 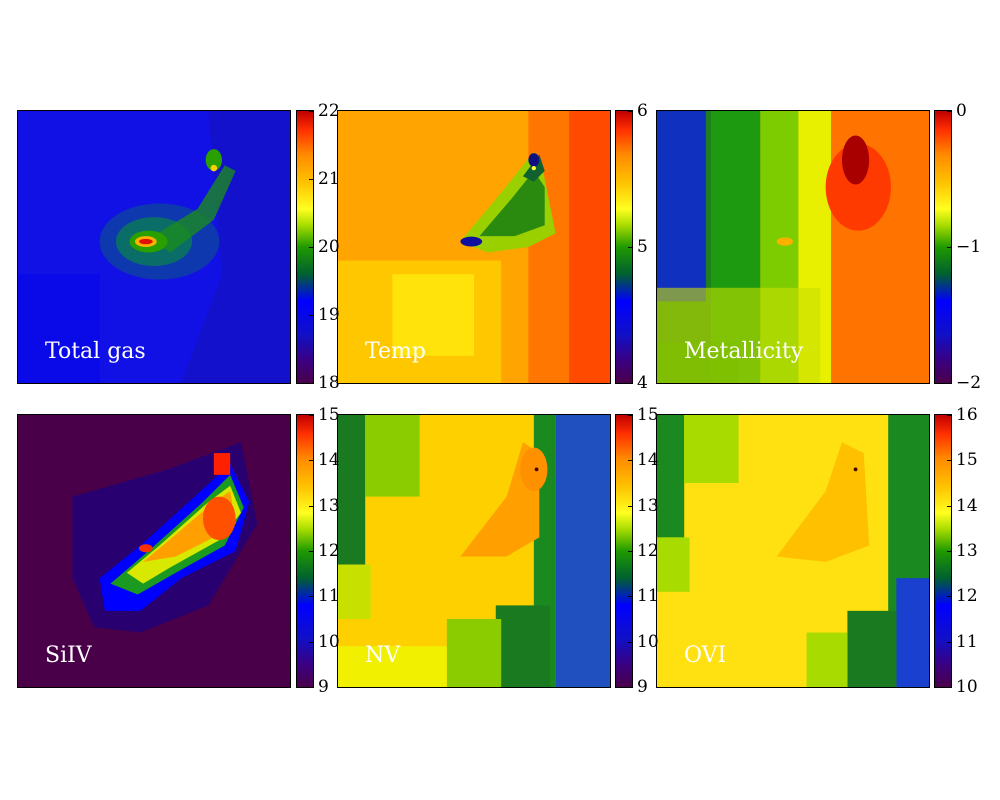 What do you see at coordinates (68, 655) in the screenshot?
I see `panel-label: SiIV` at bounding box center [68, 655].